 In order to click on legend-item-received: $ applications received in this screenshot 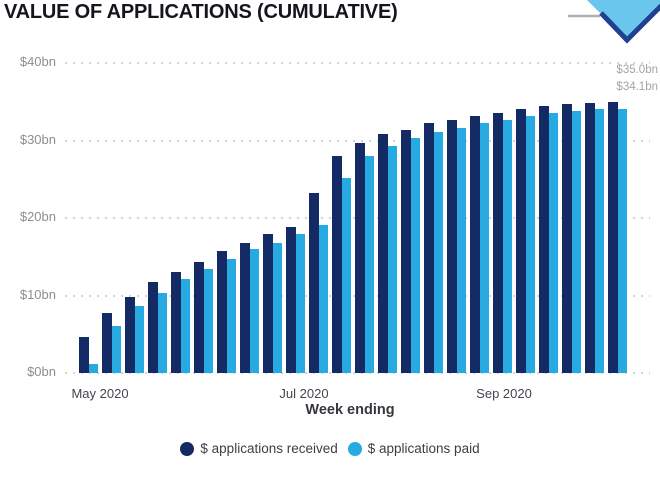, I will do `click(259, 448)`.